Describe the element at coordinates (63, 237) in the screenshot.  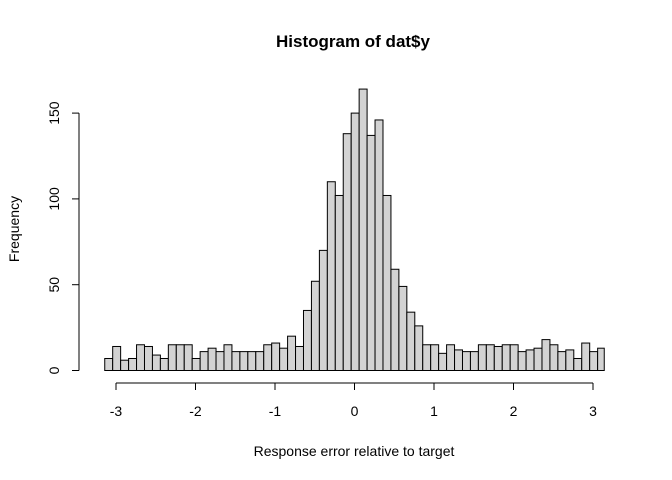
I see `y-axis: 0 50 100 150` at that location.